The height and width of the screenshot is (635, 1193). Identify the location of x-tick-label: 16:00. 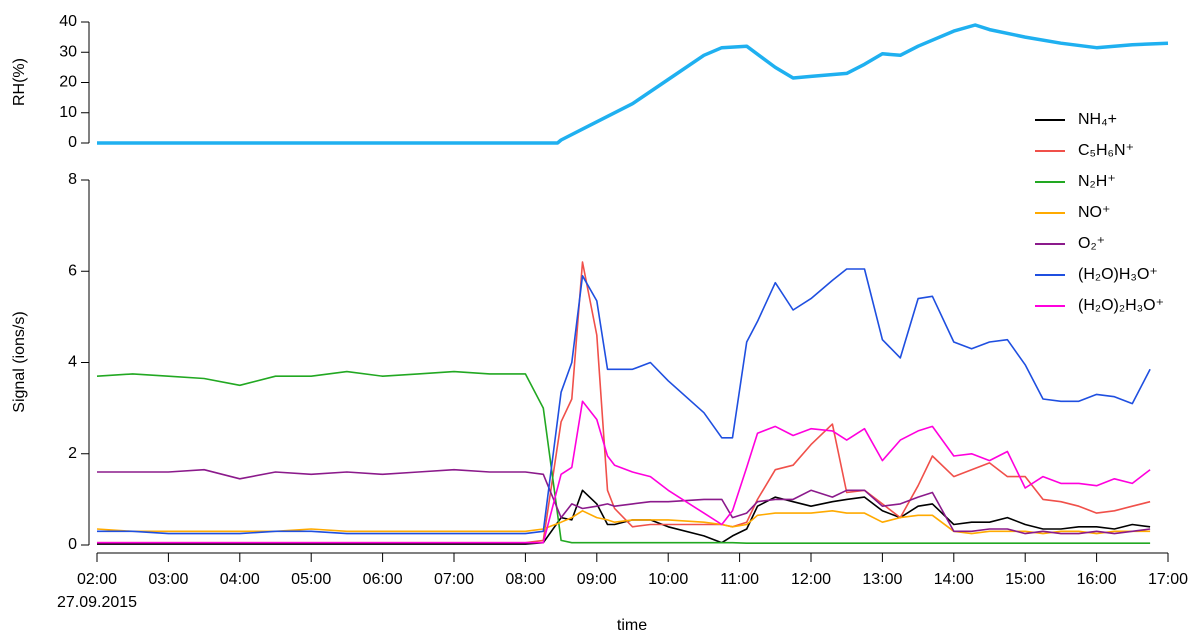
(1097, 579).